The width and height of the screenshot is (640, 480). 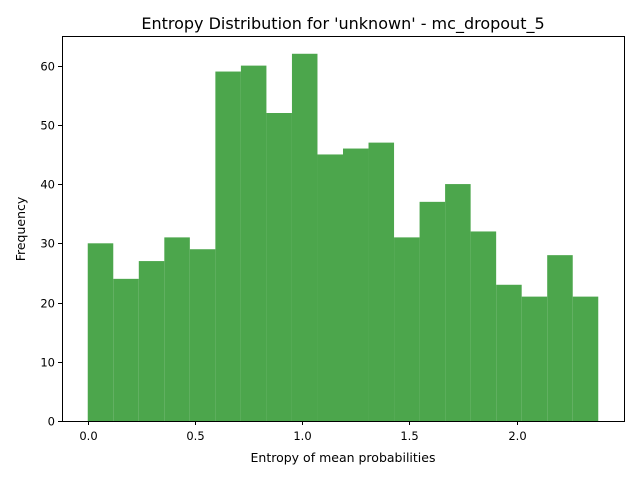 I want to click on x-tick-label: 0.5, so click(x=195, y=436).